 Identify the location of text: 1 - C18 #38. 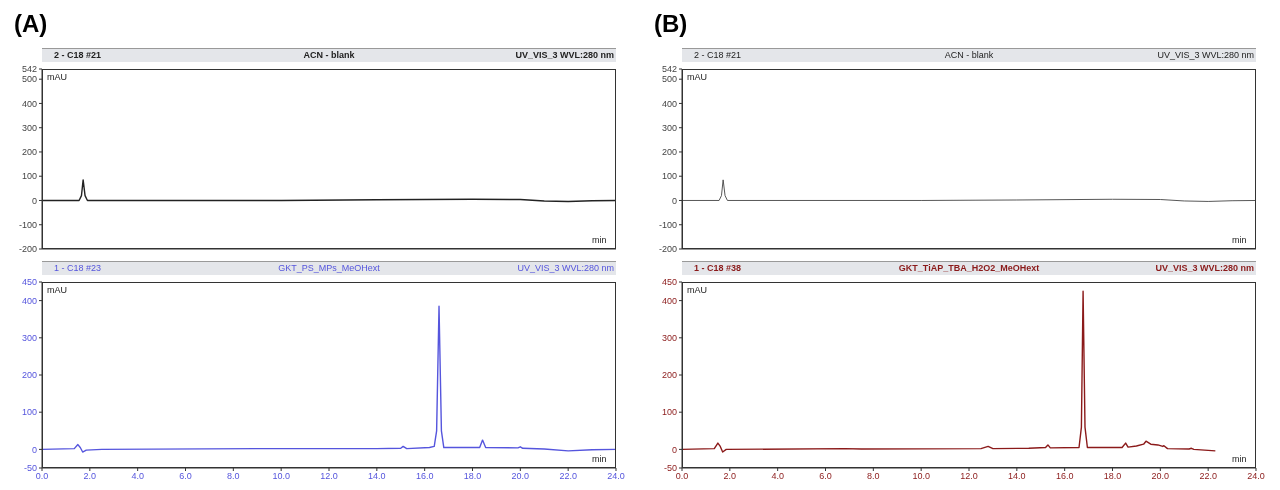
(718, 268).